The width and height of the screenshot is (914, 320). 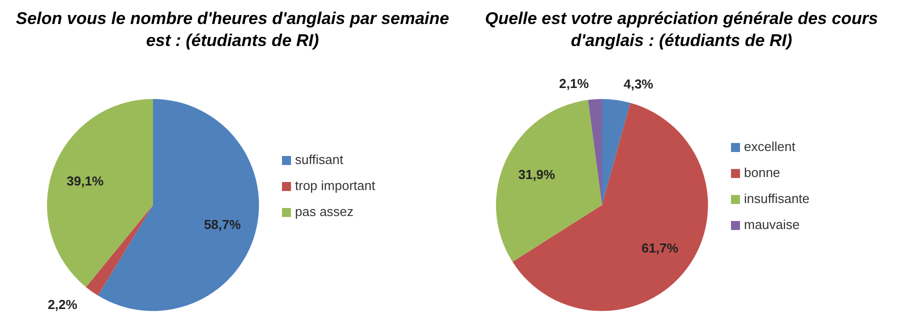 I want to click on data-label: 2,1%, so click(x=574, y=83).